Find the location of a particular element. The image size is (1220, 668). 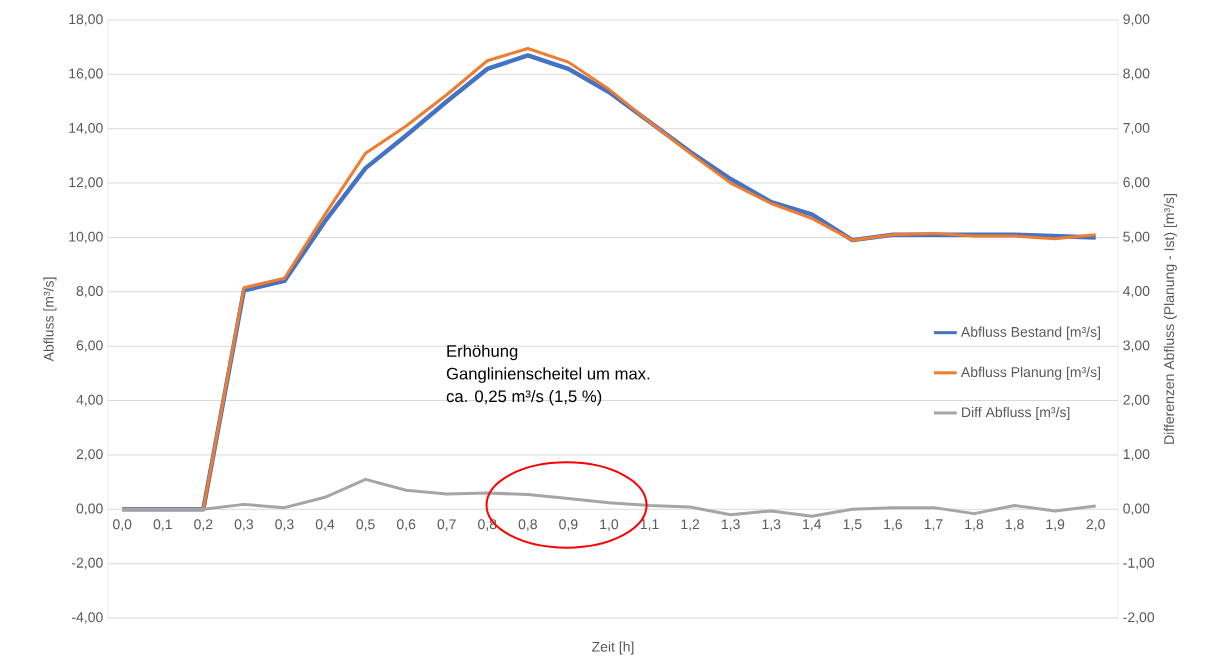

y-tick-label: 16,00 is located at coordinates (86, 74).